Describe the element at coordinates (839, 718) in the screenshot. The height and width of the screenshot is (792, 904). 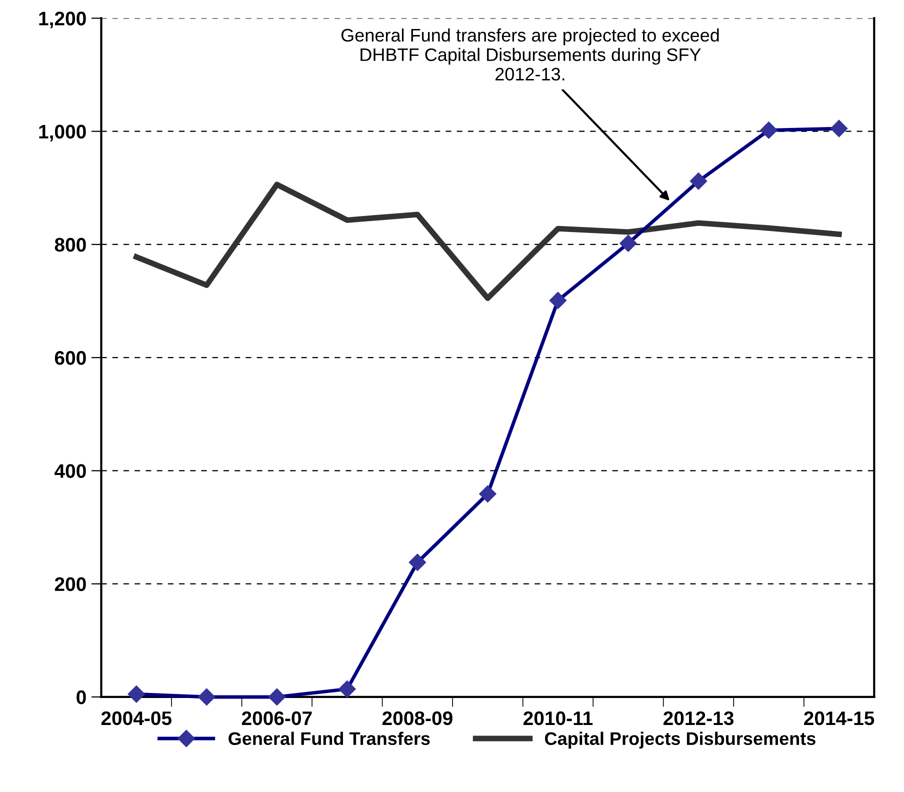
I see `x-tick-label: 2014-15` at that location.